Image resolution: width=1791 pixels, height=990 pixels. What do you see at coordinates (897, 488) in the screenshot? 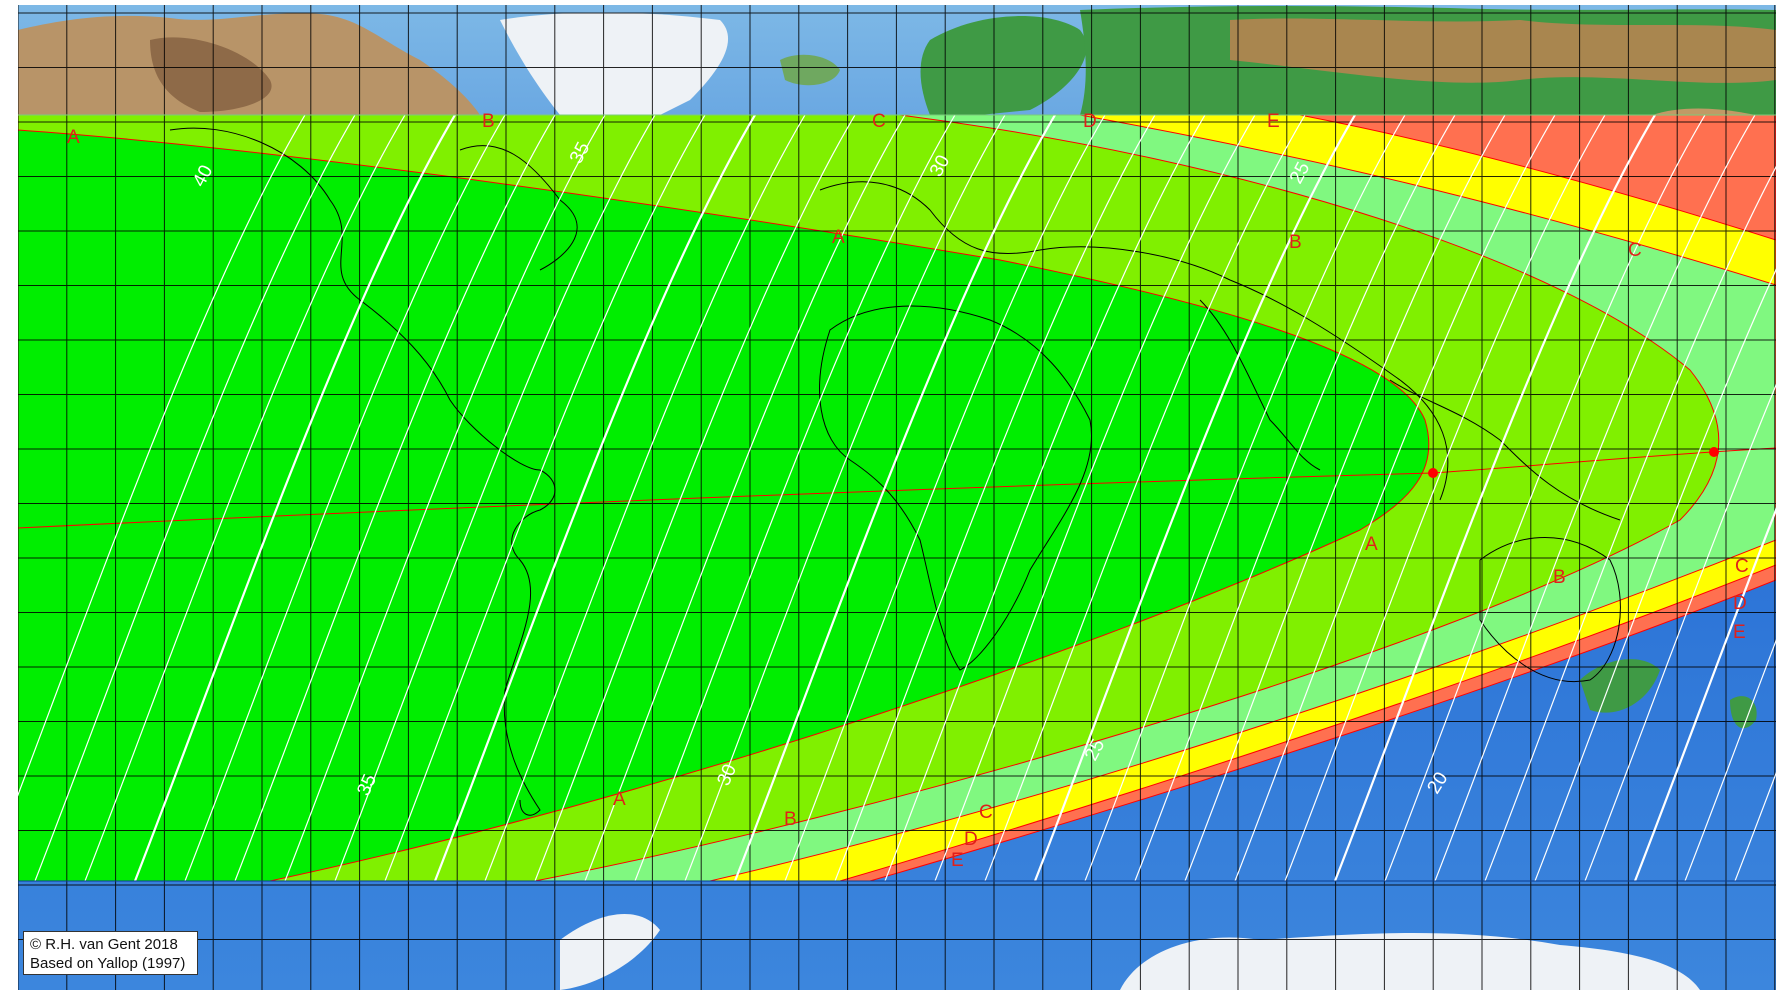
I see `zone-axis-line` at bounding box center [897, 488].